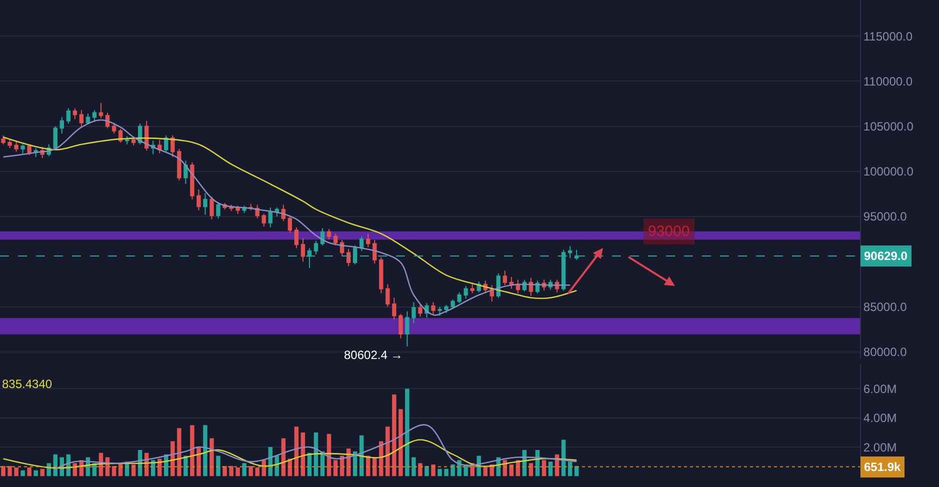  I want to click on annotation: 835.4340, so click(27, 384).